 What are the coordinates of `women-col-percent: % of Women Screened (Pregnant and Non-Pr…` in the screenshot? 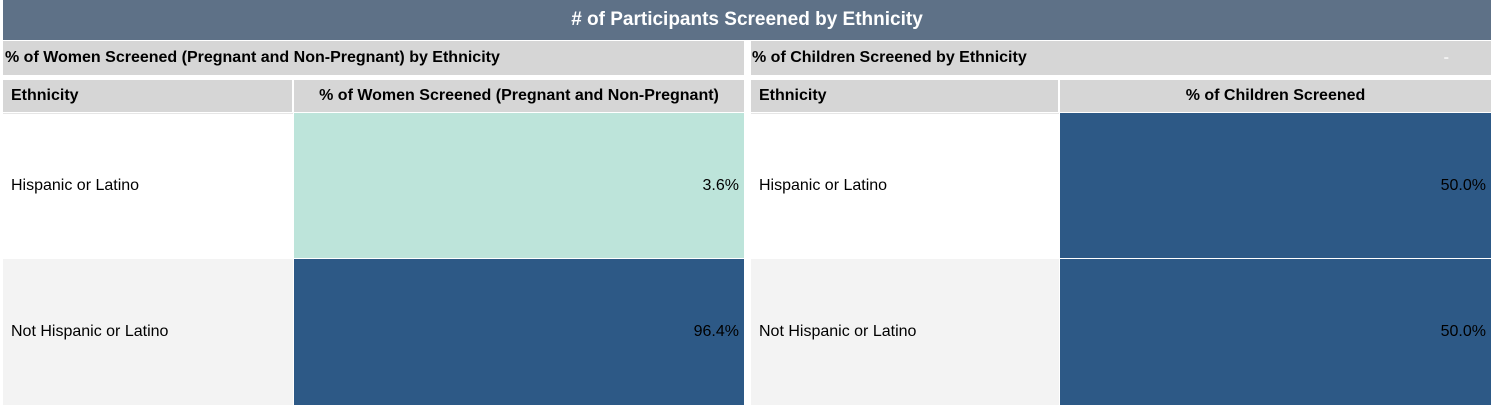 It's located at (519, 96).